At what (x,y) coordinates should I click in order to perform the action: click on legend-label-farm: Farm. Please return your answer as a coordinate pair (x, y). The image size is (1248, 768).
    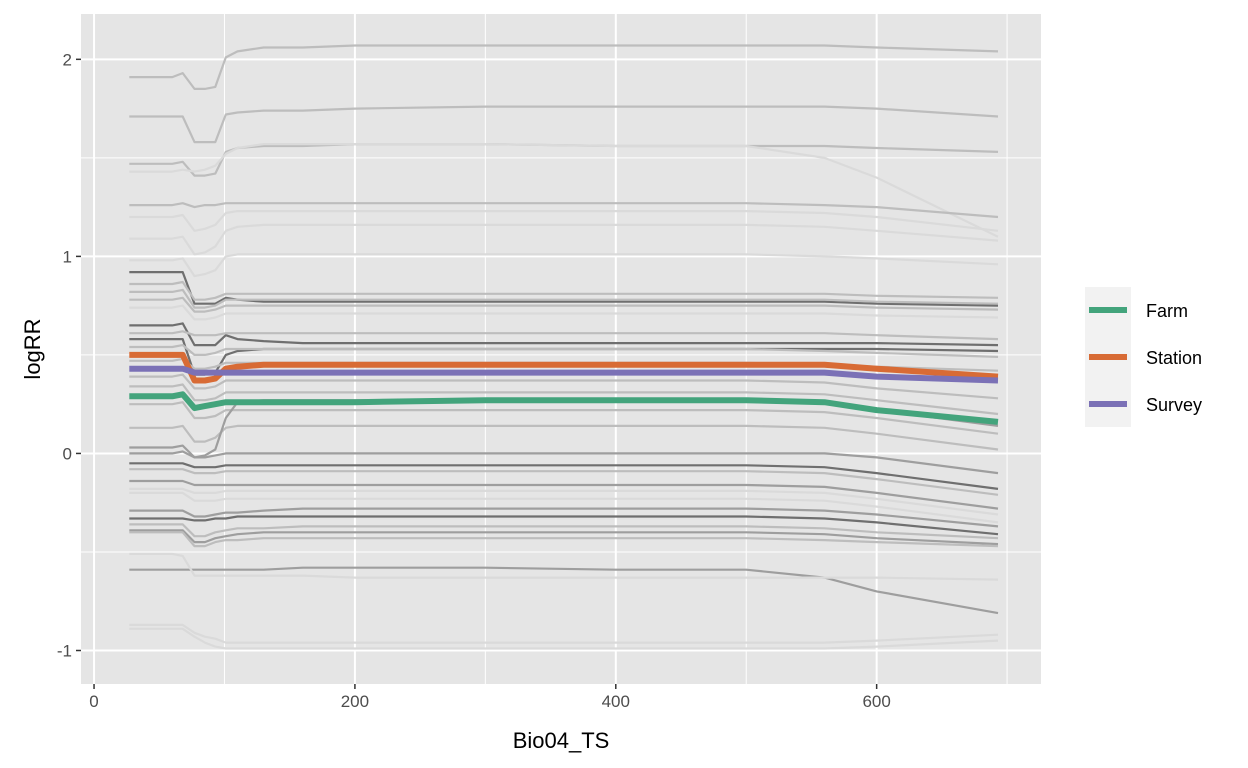
    Looking at the image, I should click on (1167, 311).